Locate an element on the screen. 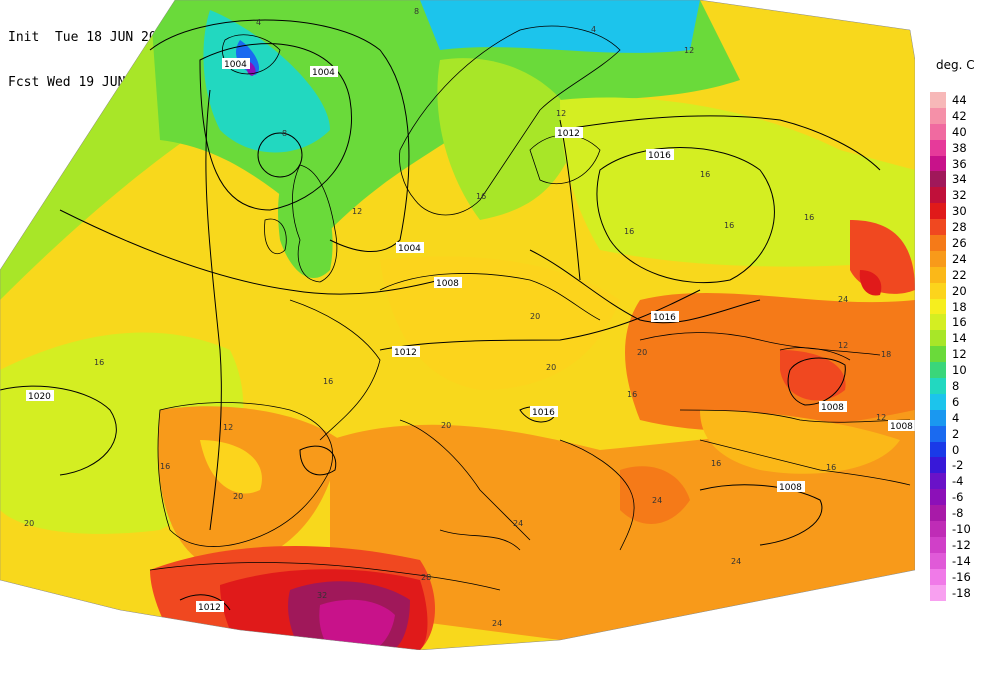 The width and height of the screenshot is (1000, 680). legend-label: 40 is located at coordinates (959, 131).